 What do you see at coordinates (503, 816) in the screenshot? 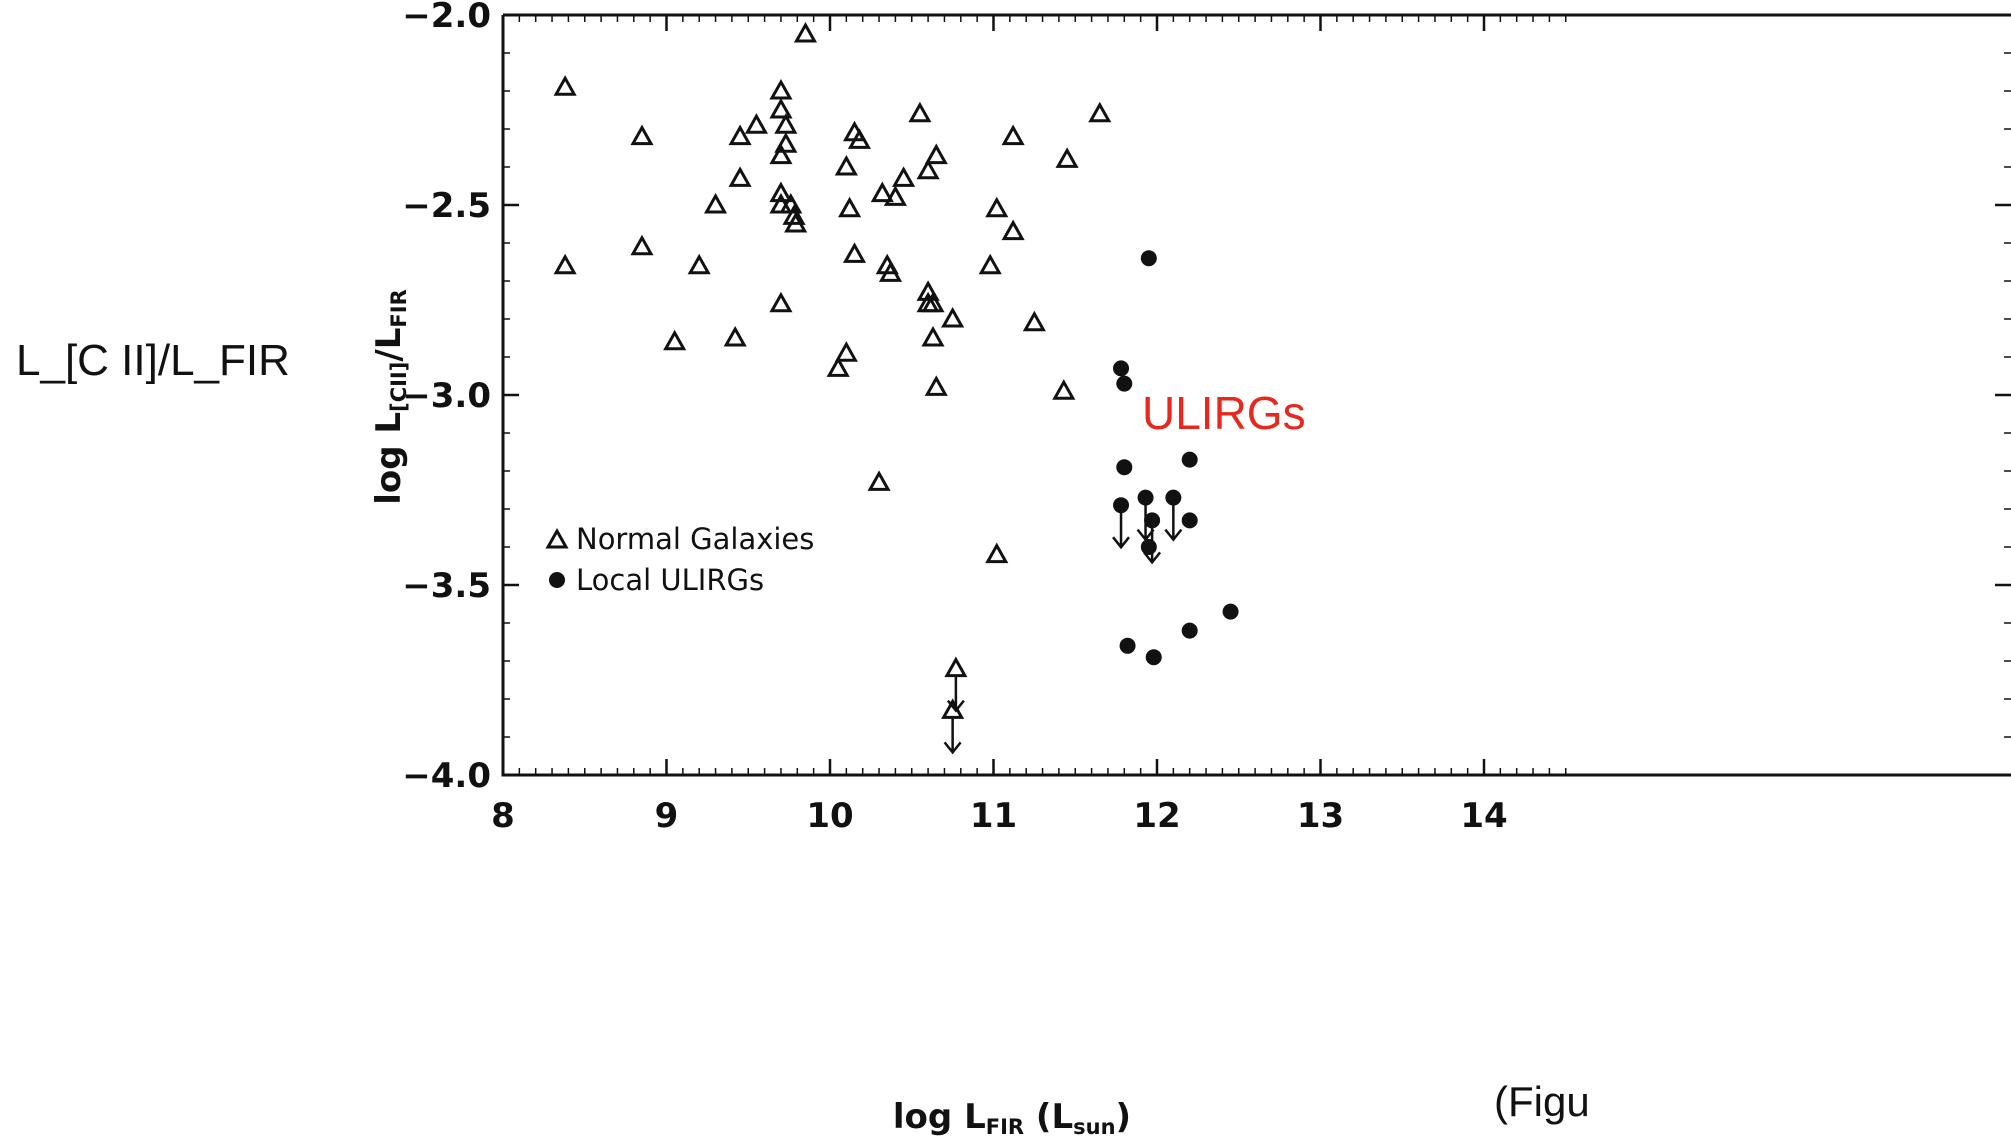
I see `x-tick-label: 8` at bounding box center [503, 816].